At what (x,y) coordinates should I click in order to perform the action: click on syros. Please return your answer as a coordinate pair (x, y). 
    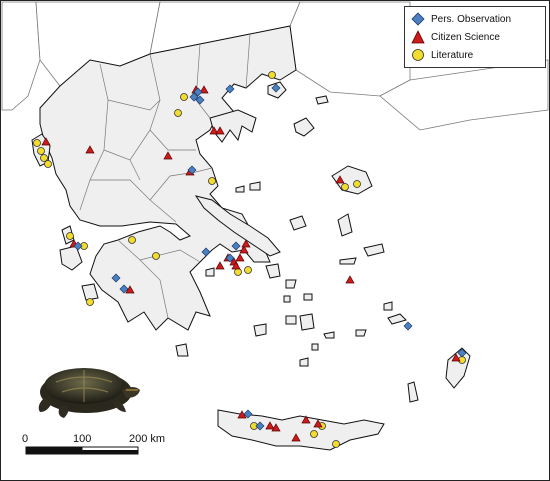
    Looking at the image, I should click on (287, 299).